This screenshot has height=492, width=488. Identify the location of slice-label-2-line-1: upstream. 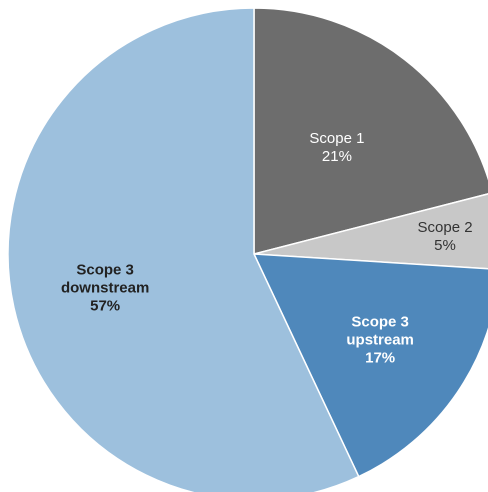
(380, 340).